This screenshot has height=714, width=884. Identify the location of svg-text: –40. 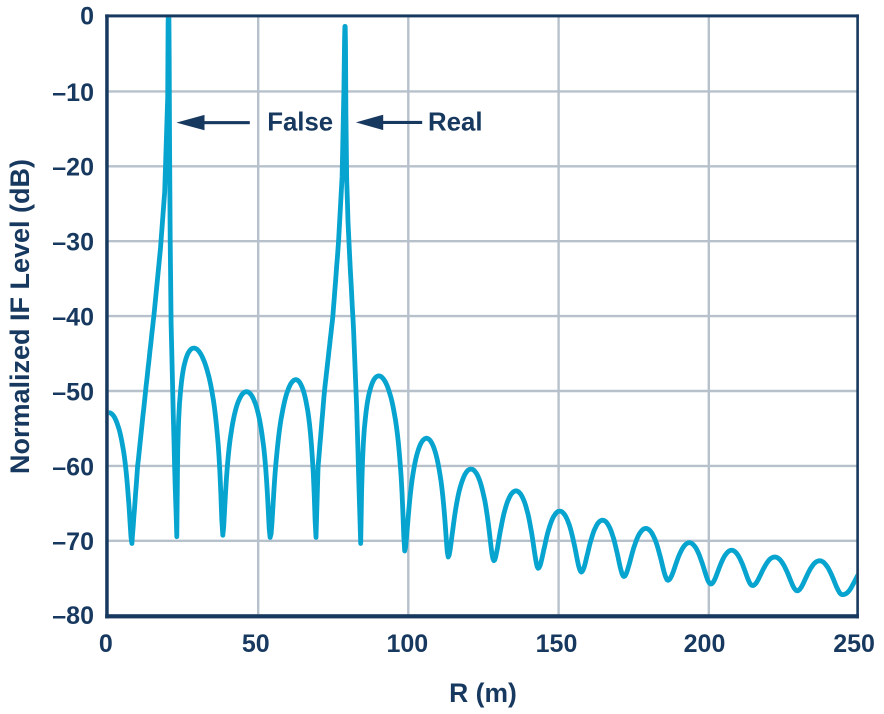
(73, 318).